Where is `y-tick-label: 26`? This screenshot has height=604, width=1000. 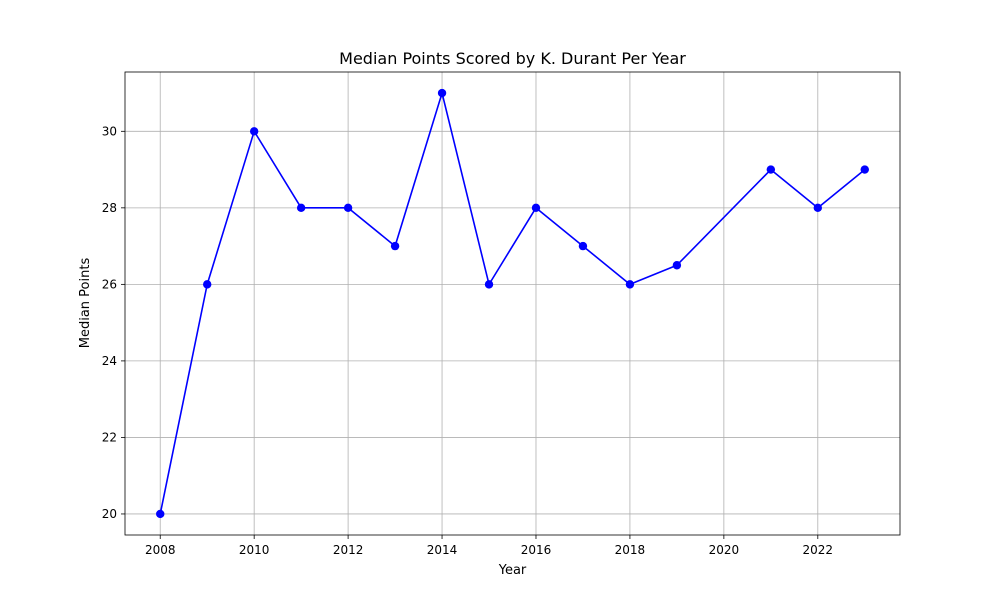
y-tick-label: 26 is located at coordinates (109, 284).